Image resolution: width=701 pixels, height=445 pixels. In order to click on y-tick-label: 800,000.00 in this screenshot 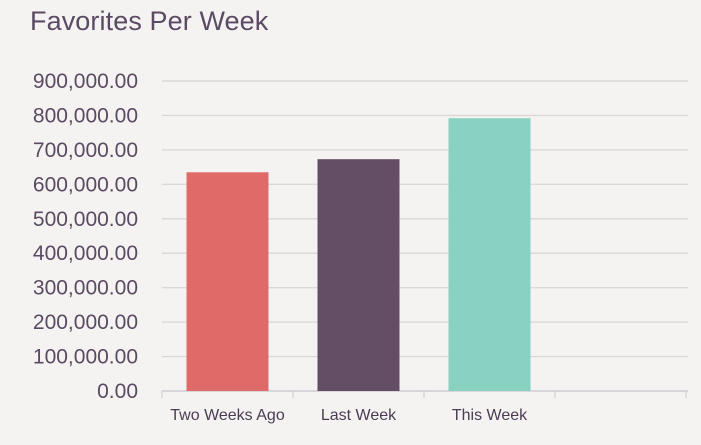, I will do `click(85, 115)`.